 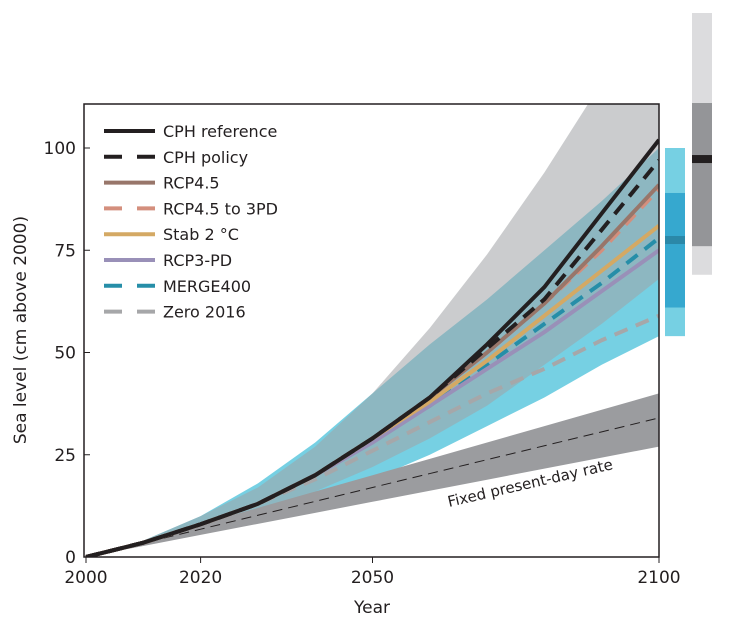 What do you see at coordinates (21, 330) in the screenshot?
I see `y-axis-label: Sea level (cm above 2000)` at bounding box center [21, 330].